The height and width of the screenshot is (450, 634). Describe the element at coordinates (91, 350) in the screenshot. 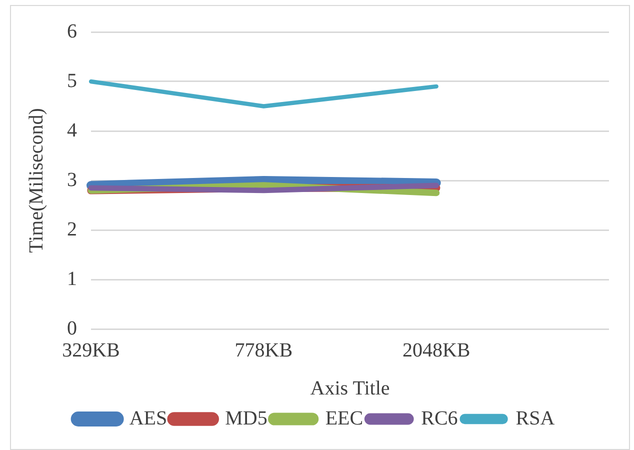

I see `x-tick-label: 329KB` at that location.